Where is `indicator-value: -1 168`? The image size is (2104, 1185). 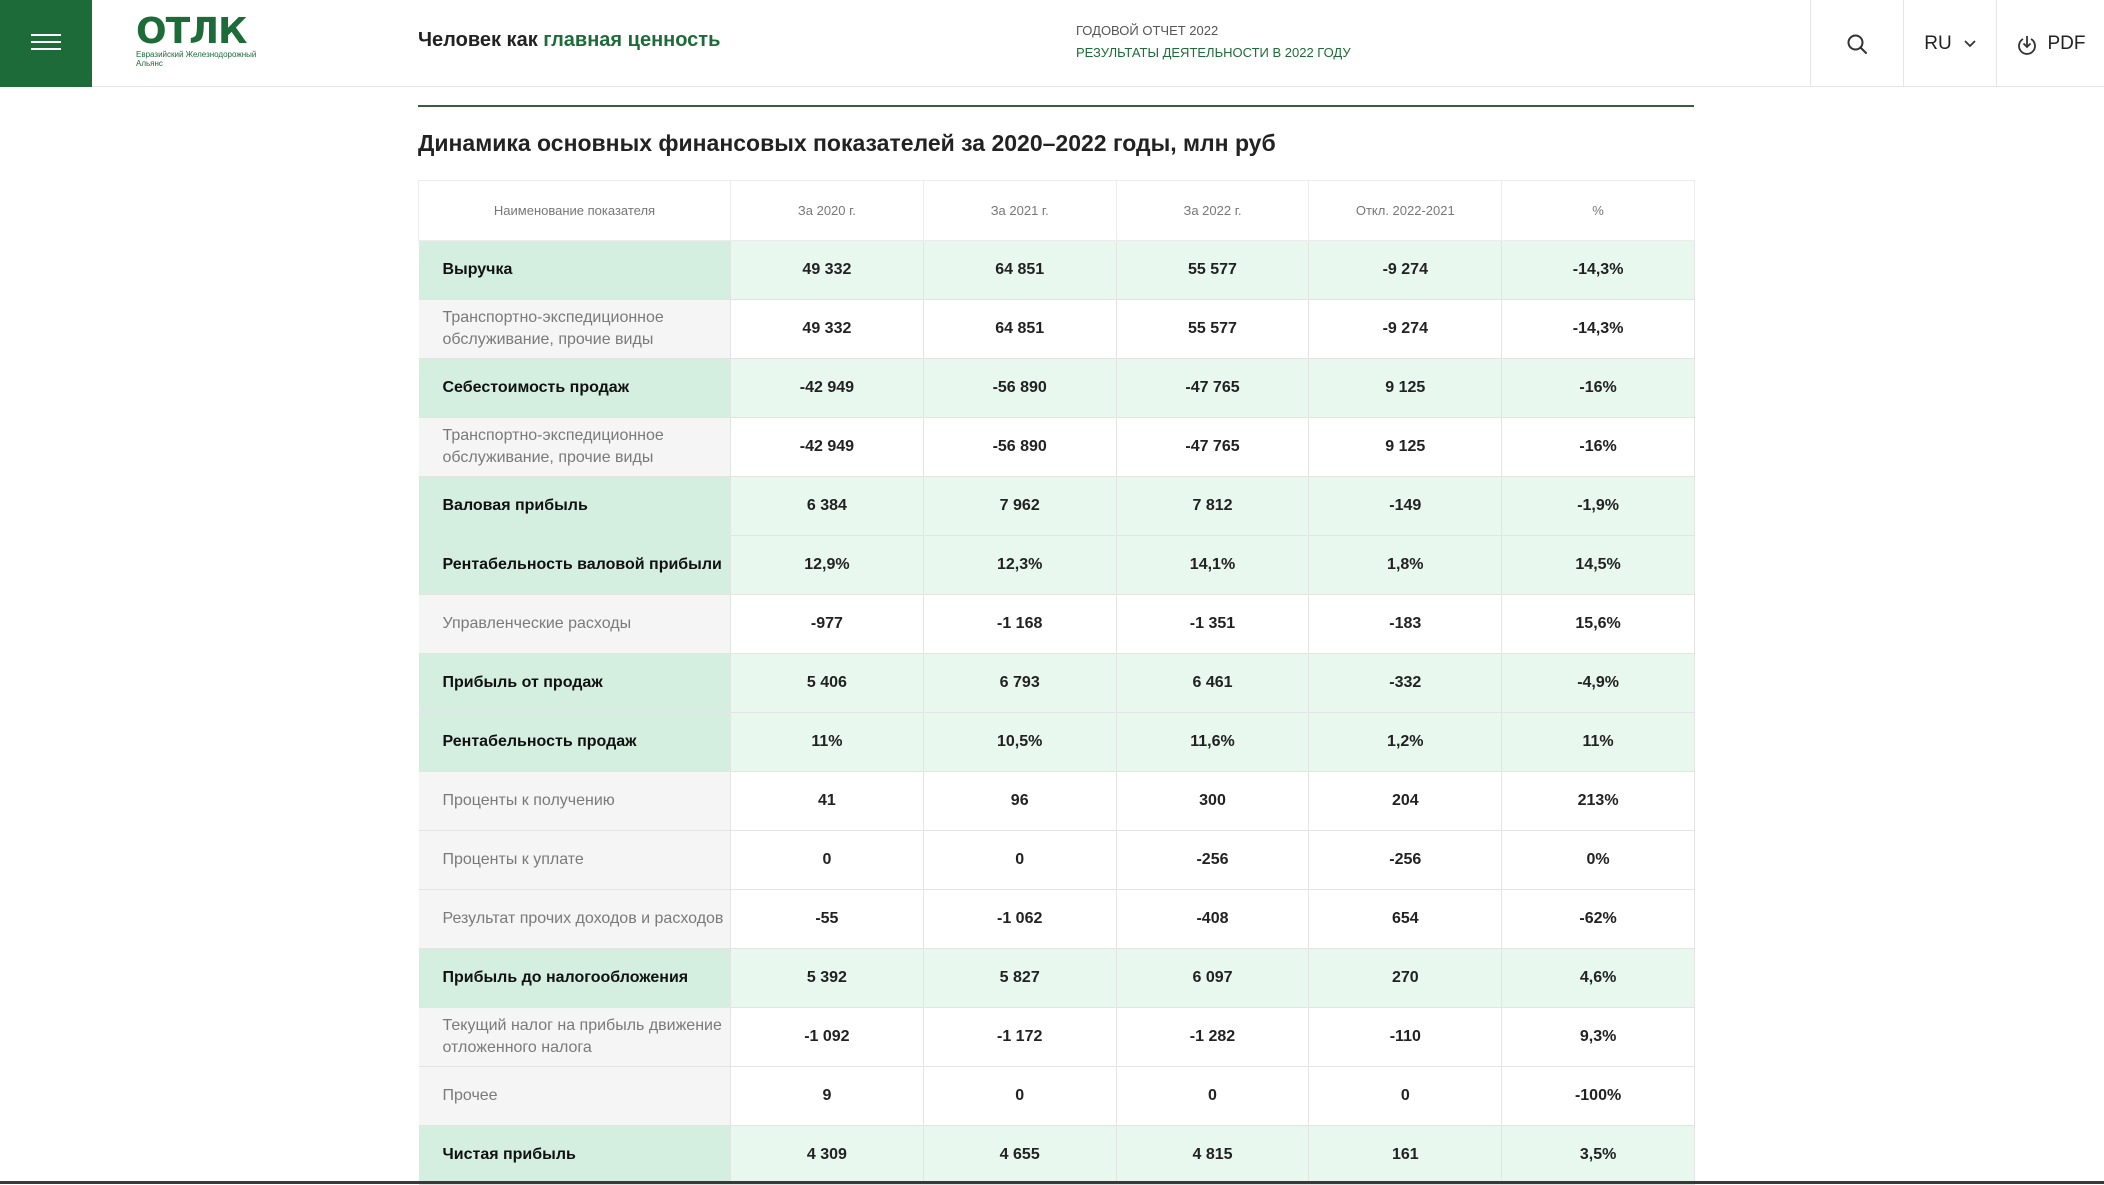
indicator-value: -1 168 is located at coordinates (1020, 624).